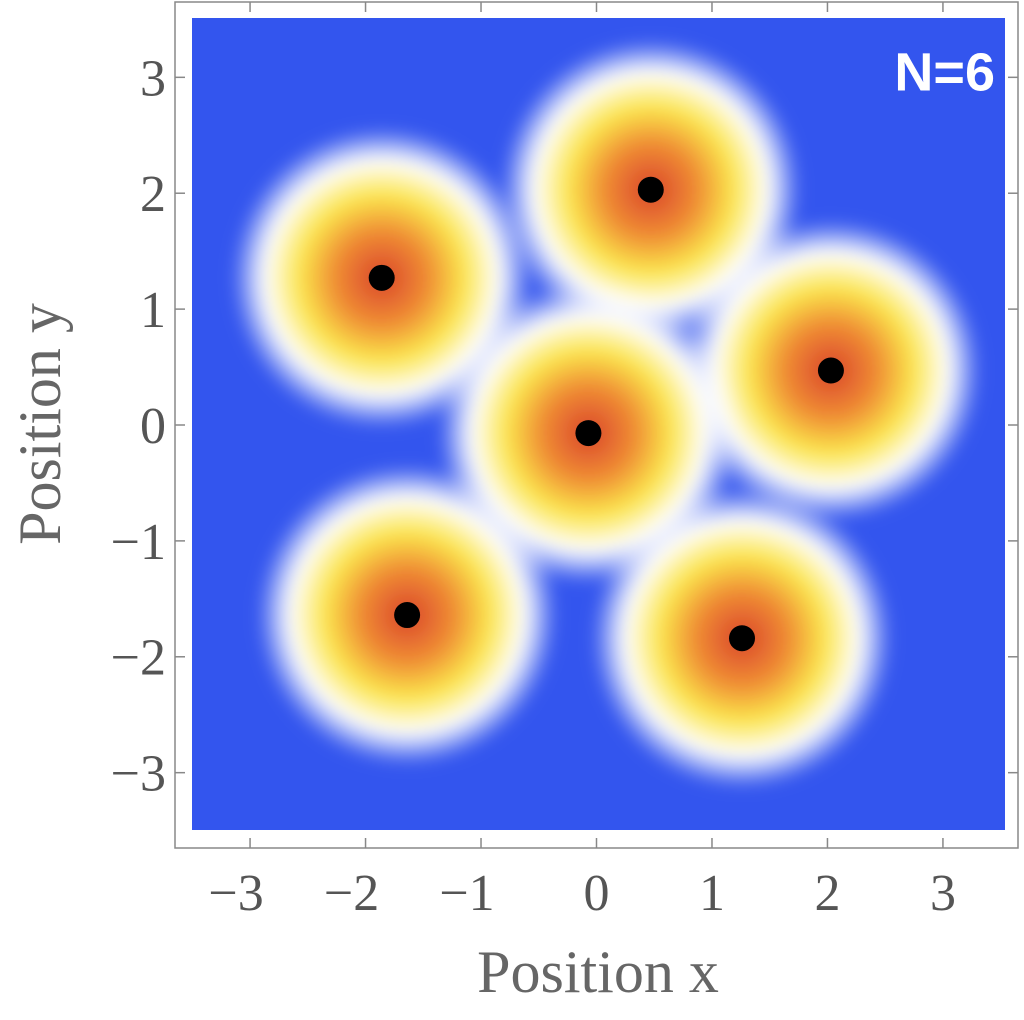  What do you see at coordinates (40, 424) in the screenshot?
I see `y-axis-title: Position y` at bounding box center [40, 424].